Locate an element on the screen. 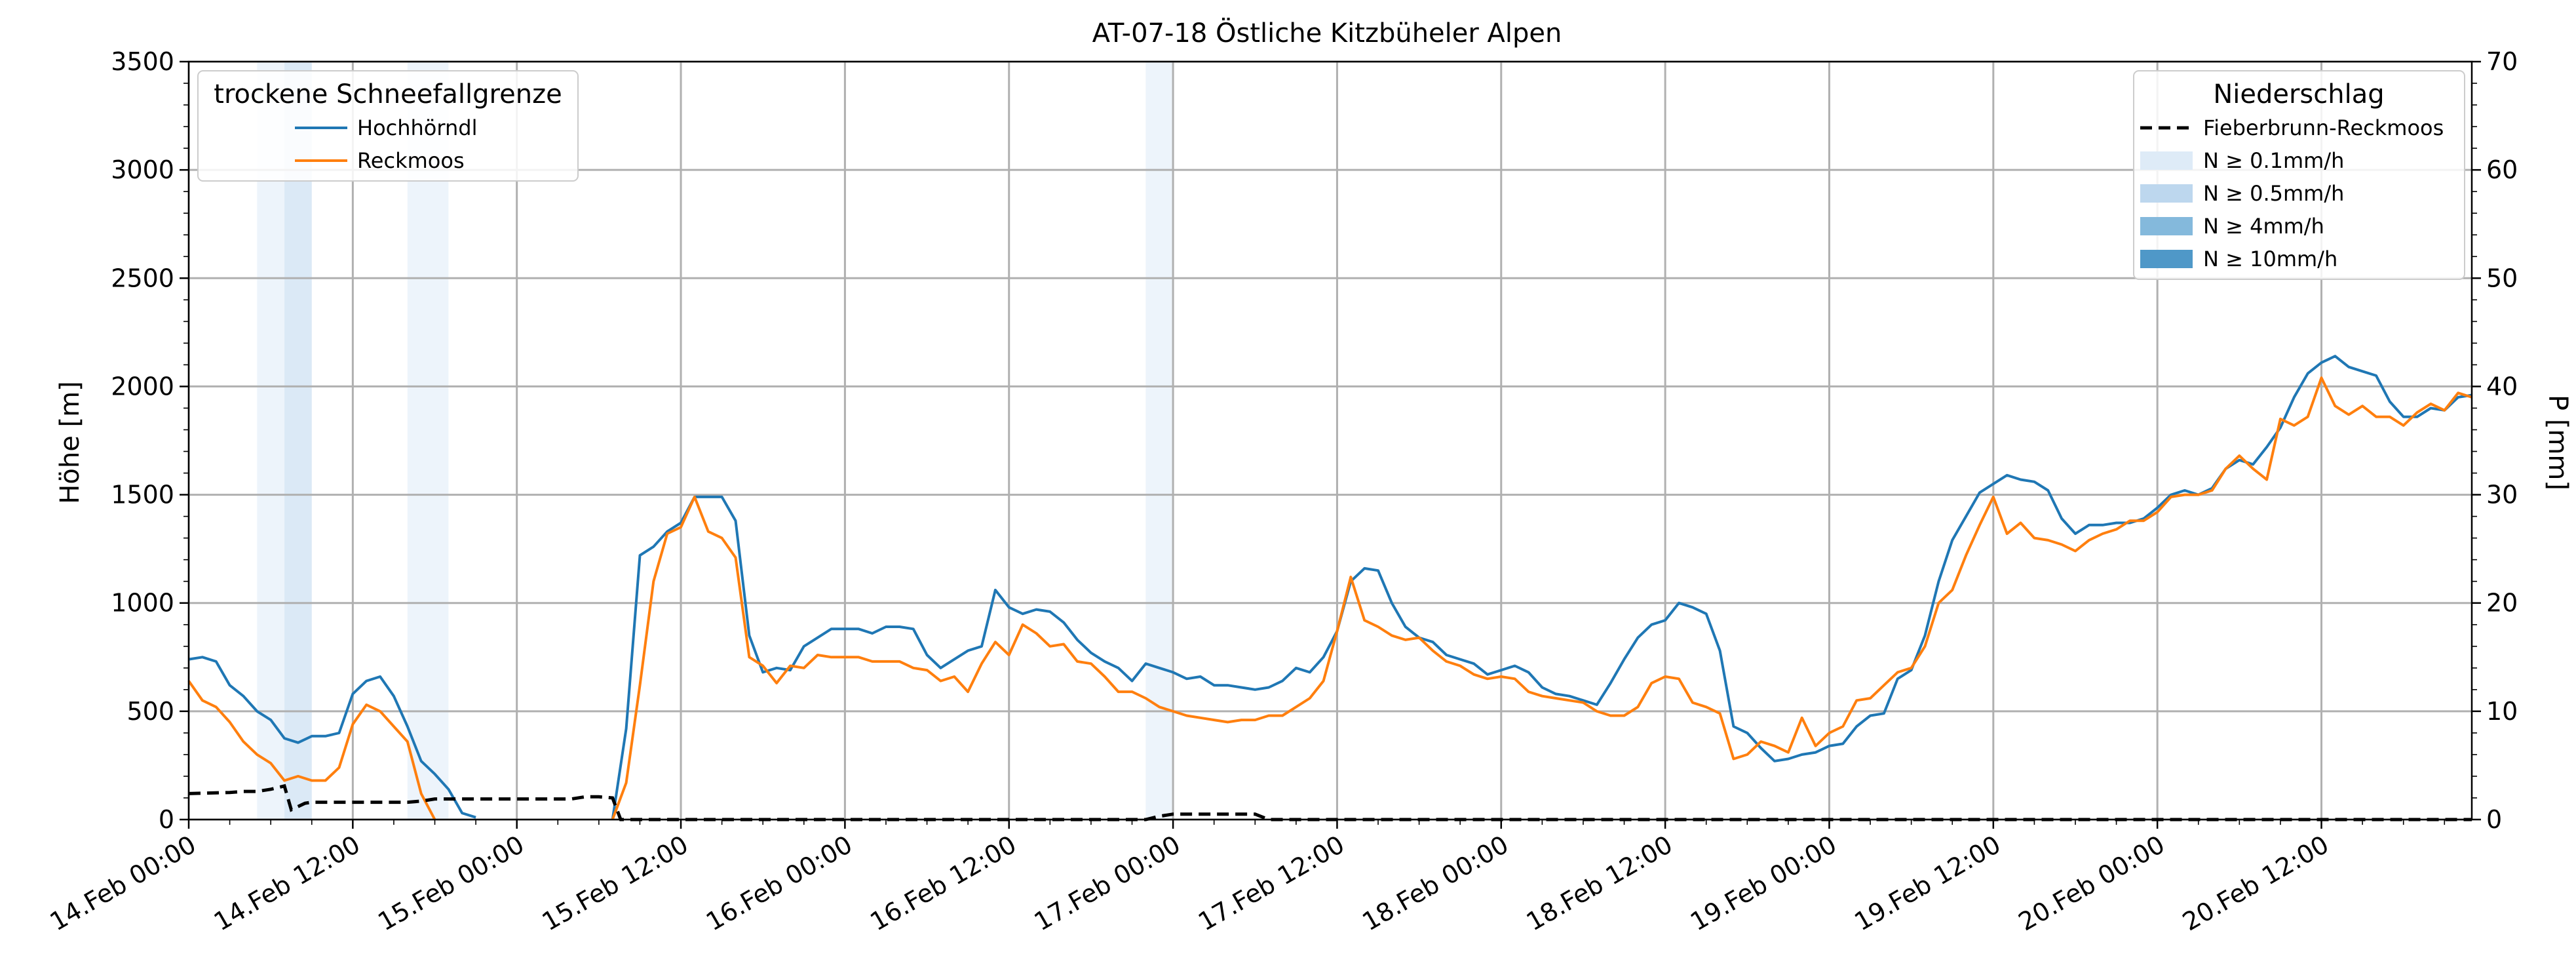 This screenshot has height=971, width=2576. x-tick-label-7: 17.Feb 12:00 is located at coordinates (1271, 883).